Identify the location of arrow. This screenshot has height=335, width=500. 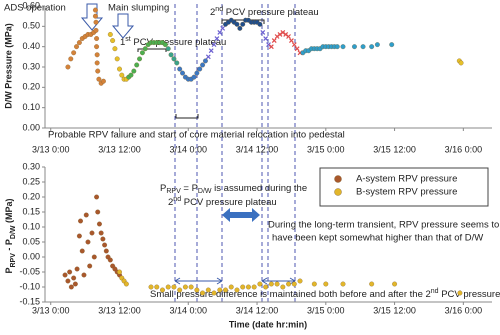
(92, 17).